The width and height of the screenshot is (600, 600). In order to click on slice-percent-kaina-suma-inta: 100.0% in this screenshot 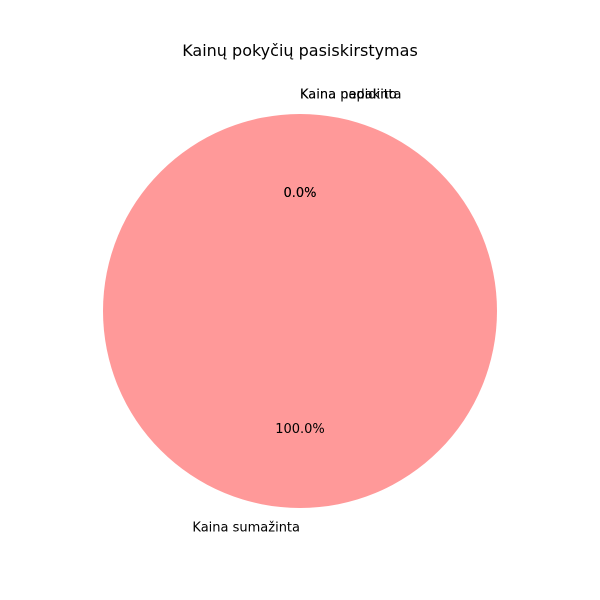, I will do `click(300, 429)`.